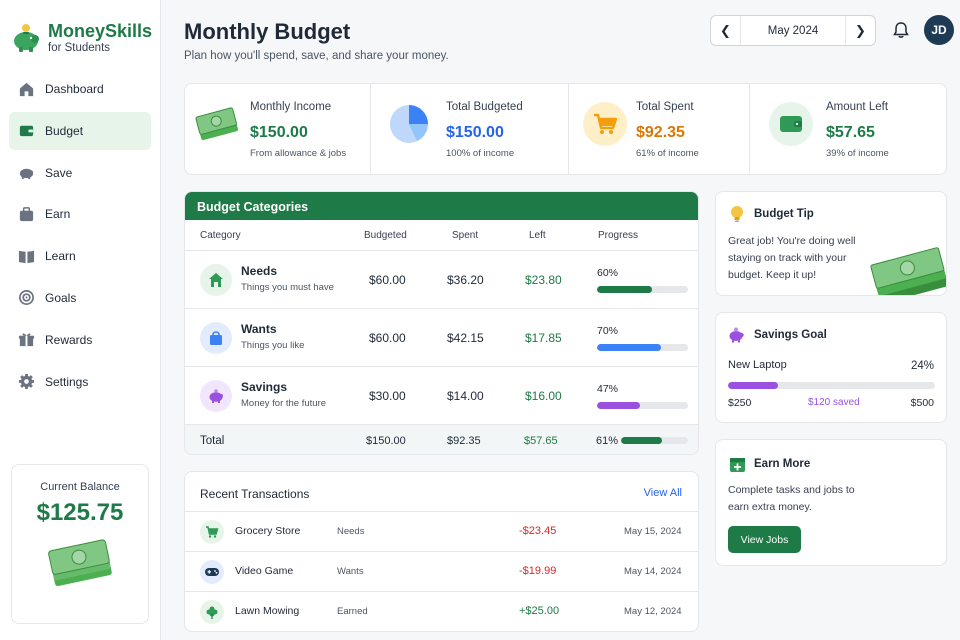 The image size is (960, 640). I want to click on sidebar-item-rewards: Rewards, so click(80, 340).